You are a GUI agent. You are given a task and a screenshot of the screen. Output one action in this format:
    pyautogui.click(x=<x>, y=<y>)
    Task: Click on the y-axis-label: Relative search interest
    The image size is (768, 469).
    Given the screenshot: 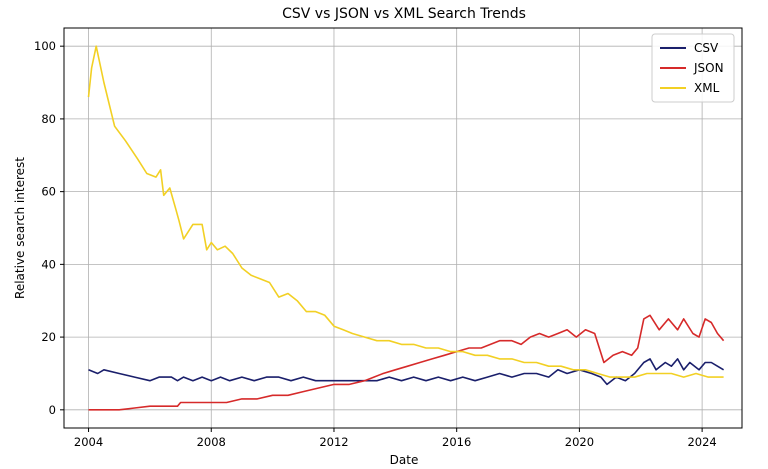 What is the action you would take?
    pyautogui.click(x=20, y=228)
    